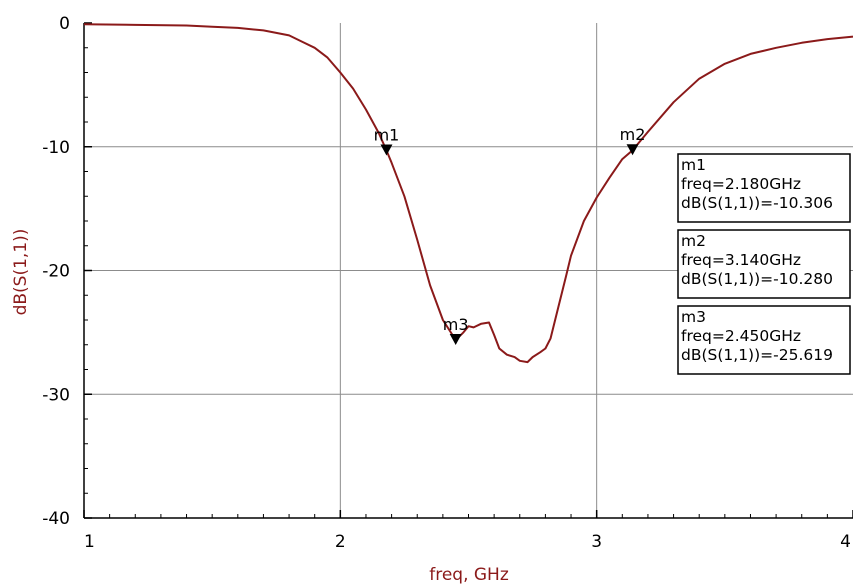 The height and width of the screenshot is (587, 853). I want to click on marker-m2-triangle, so click(632, 150).